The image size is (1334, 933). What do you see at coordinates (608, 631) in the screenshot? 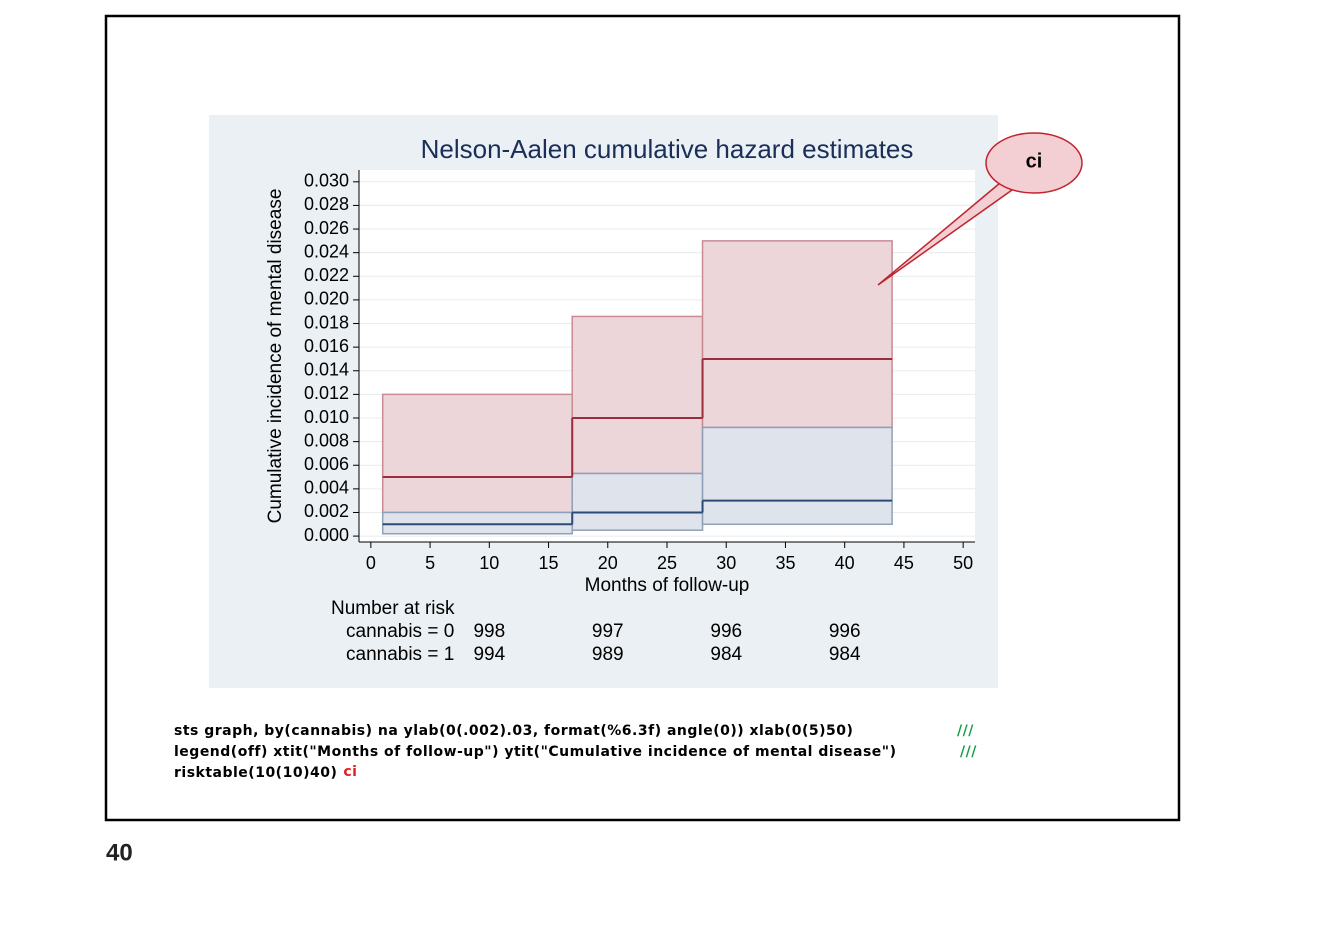
I see `risk-value: 997` at bounding box center [608, 631].